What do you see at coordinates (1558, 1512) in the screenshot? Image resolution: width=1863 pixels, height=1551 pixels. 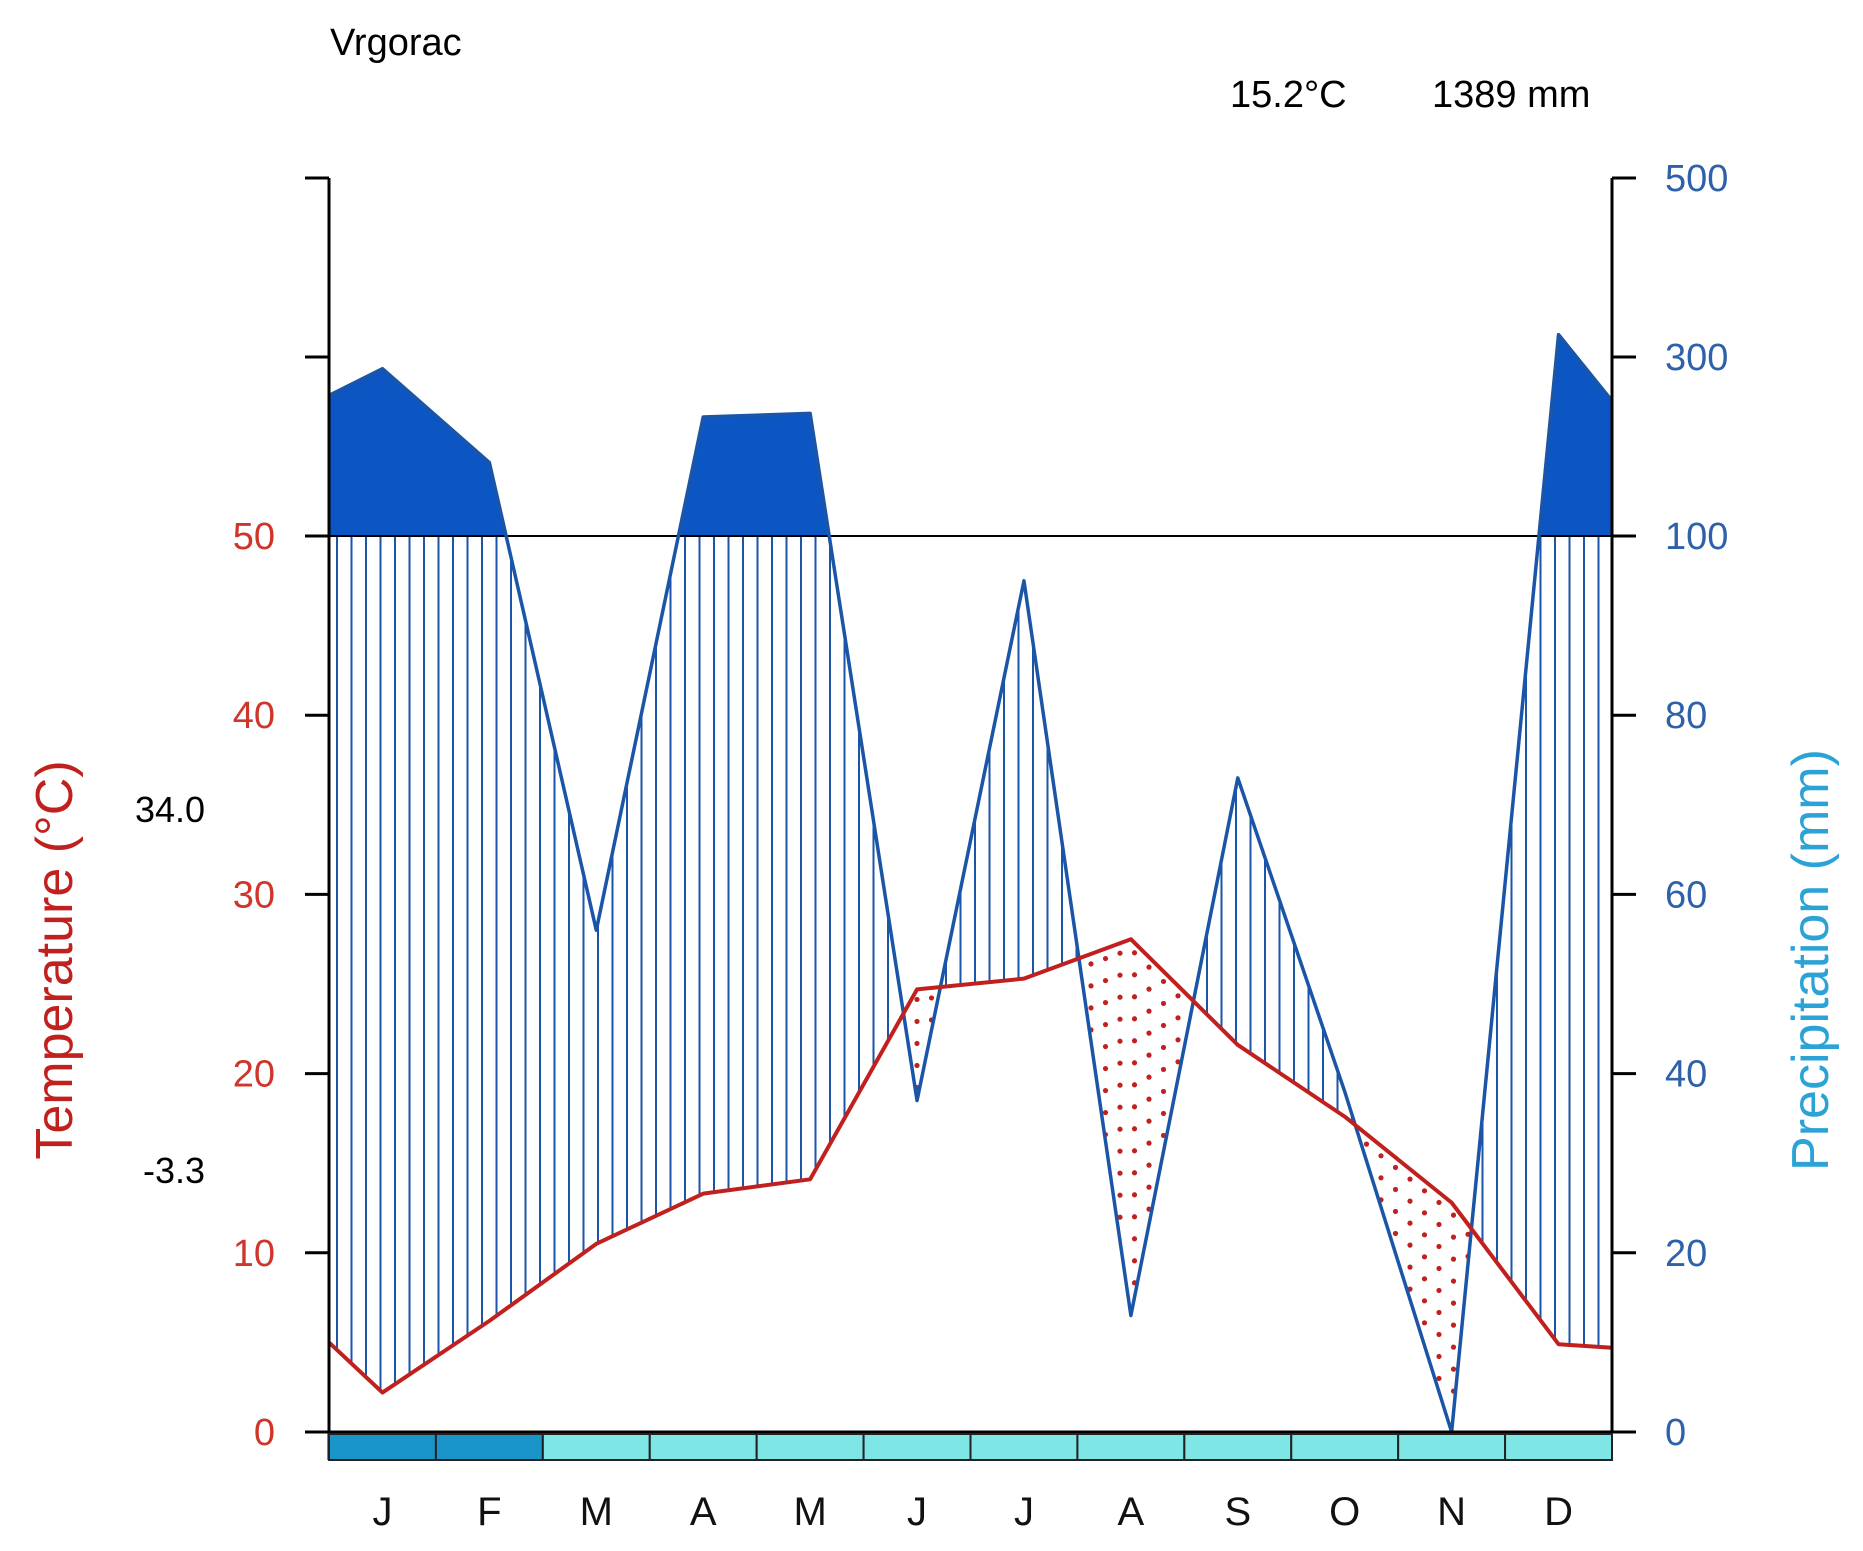 I see `month-label: D` at bounding box center [1558, 1512].